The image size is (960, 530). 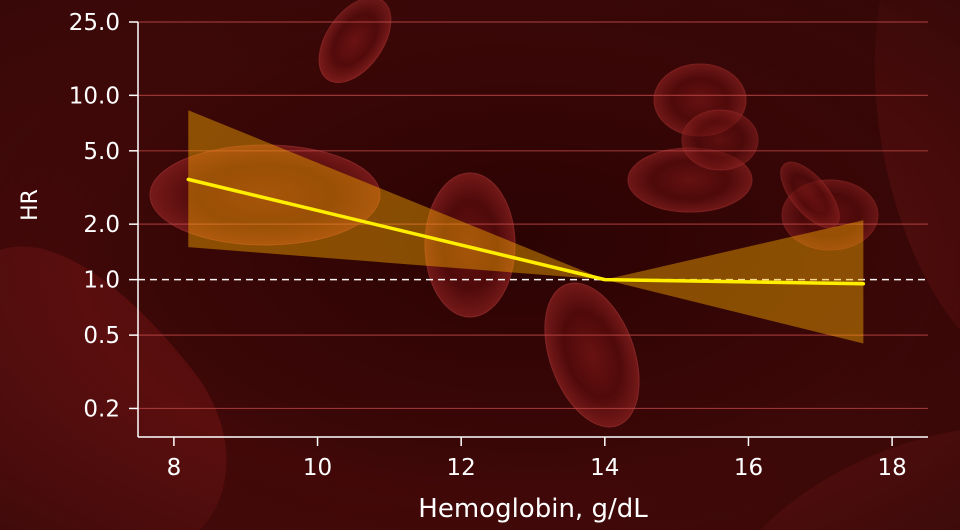 What do you see at coordinates (174, 468) in the screenshot?
I see `x-tick-label: 8` at bounding box center [174, 468].